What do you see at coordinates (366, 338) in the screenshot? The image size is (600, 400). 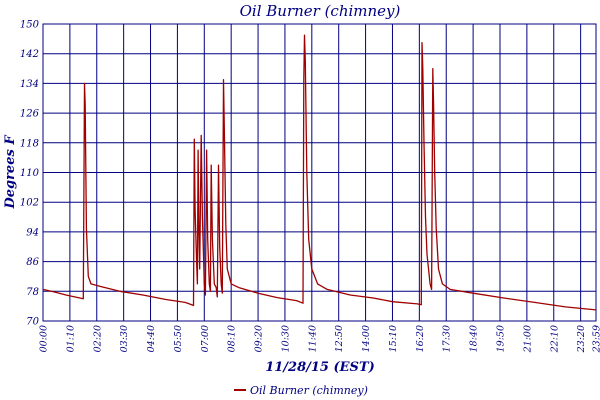 I see `x-tick-label: 14:00` at bounding box center [366, 338].